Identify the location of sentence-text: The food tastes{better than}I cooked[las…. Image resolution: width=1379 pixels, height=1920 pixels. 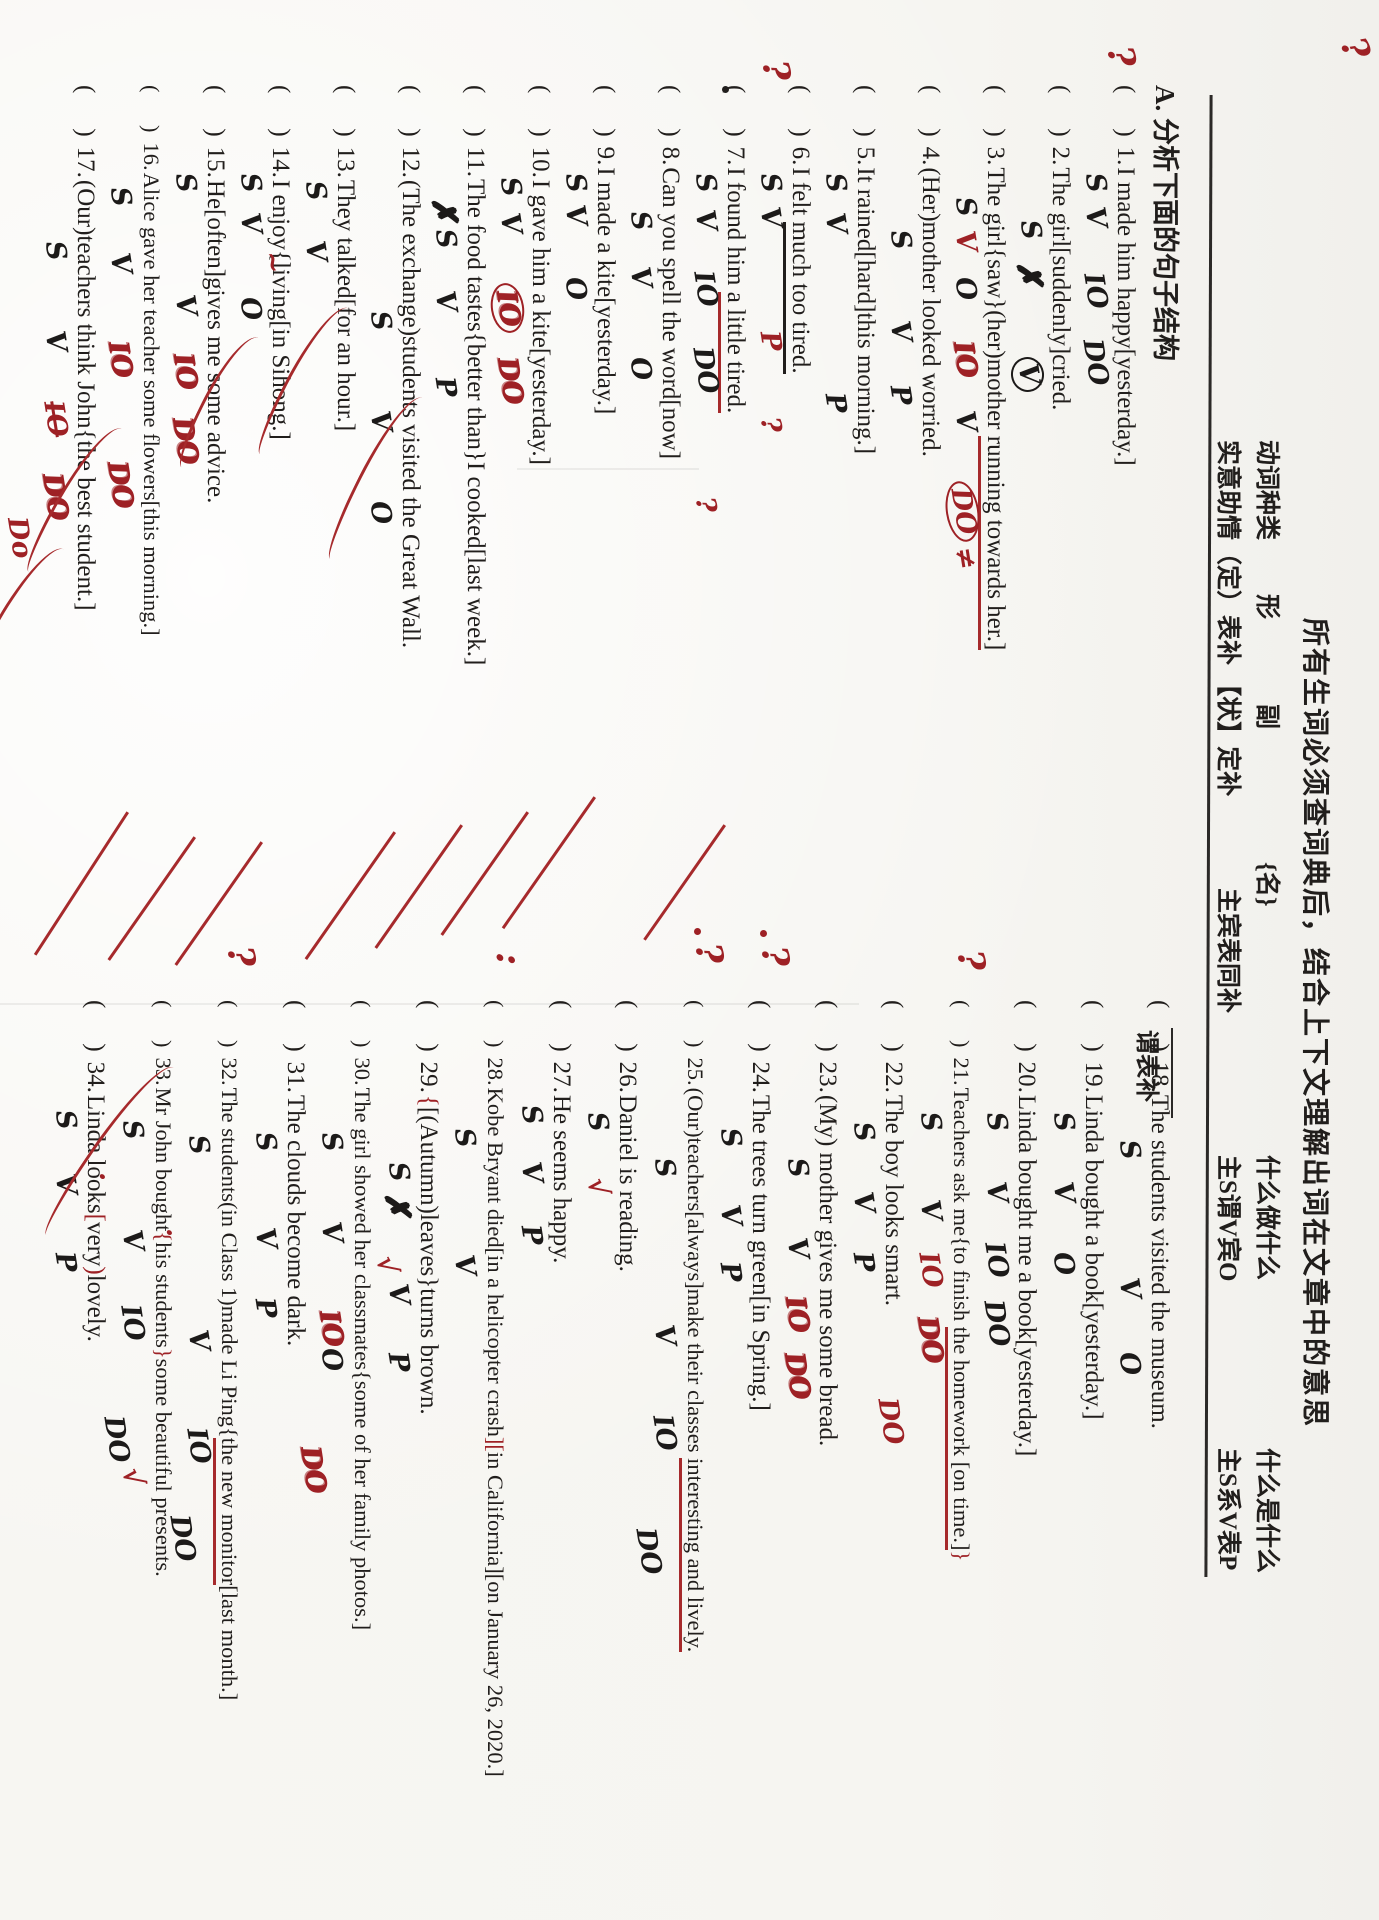
(475, 422).